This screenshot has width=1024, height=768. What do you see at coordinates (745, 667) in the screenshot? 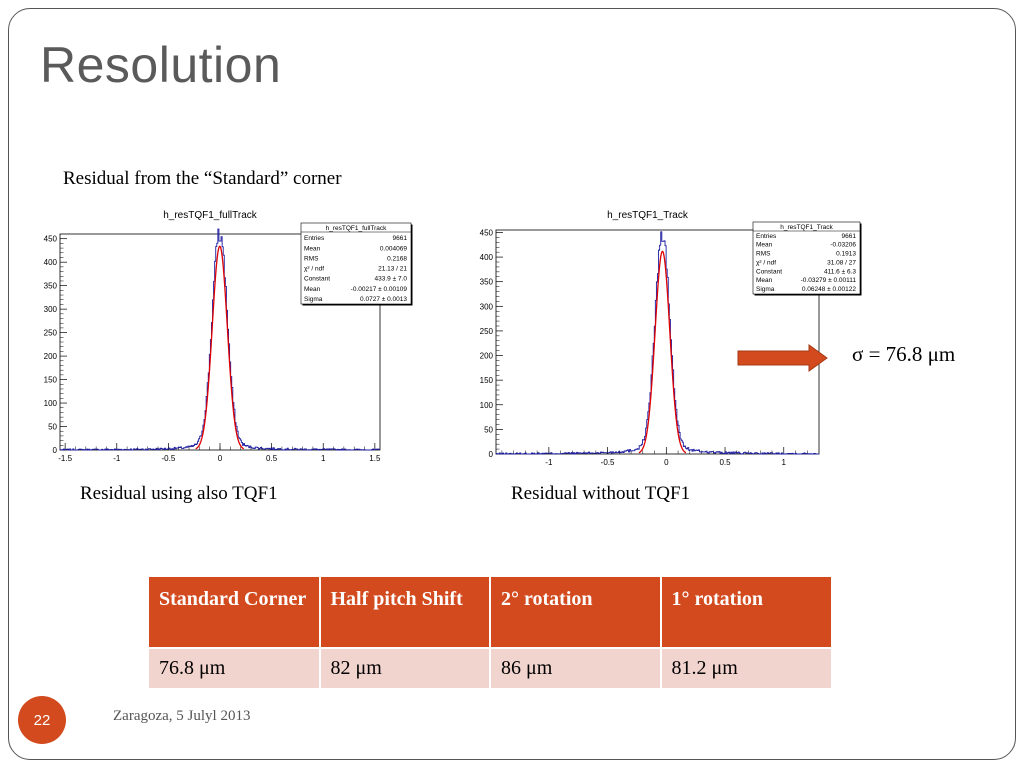
I see `table-cell: 81.2 μm` at bounding box center [745, 667].